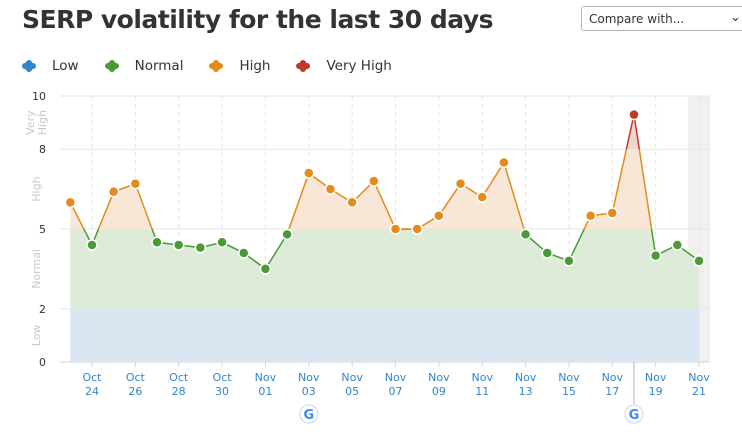 This screenshot has width=742, height=443. I want to click on x-tick-label-day: 17, so click(612, 391).